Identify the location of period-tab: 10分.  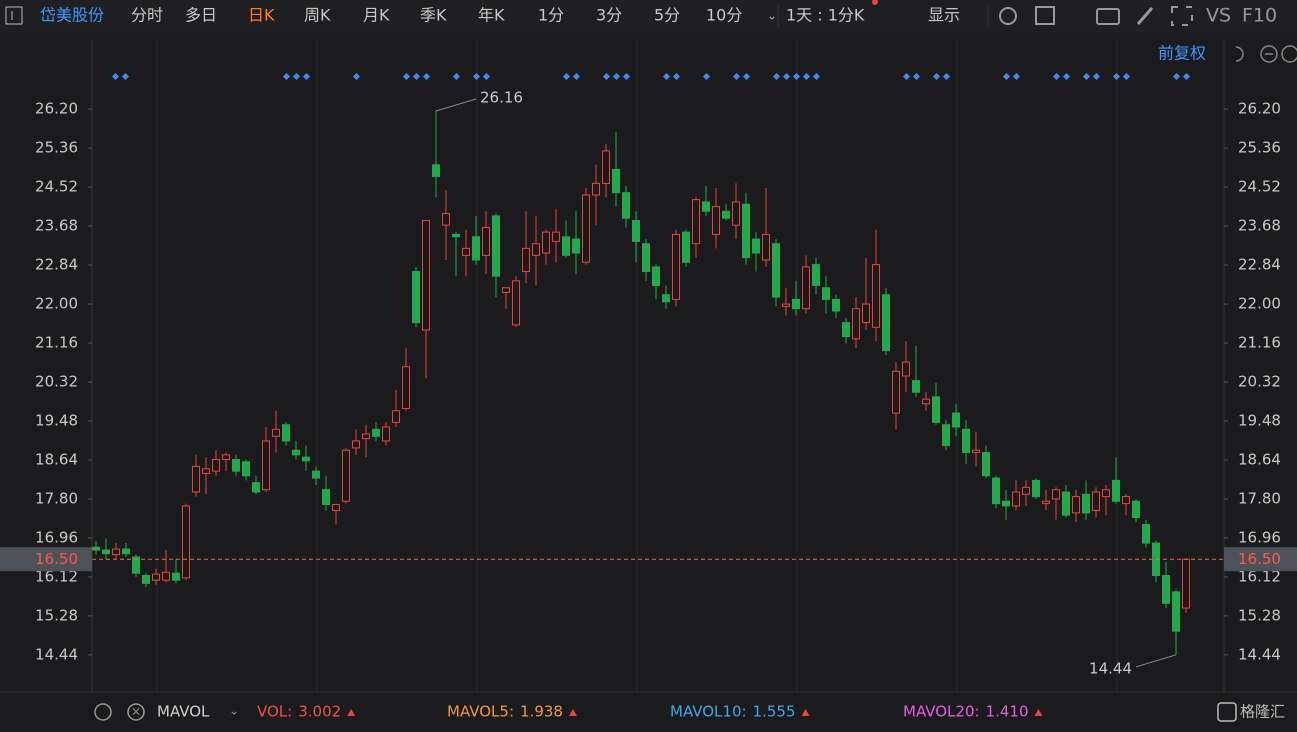
(724, 15).